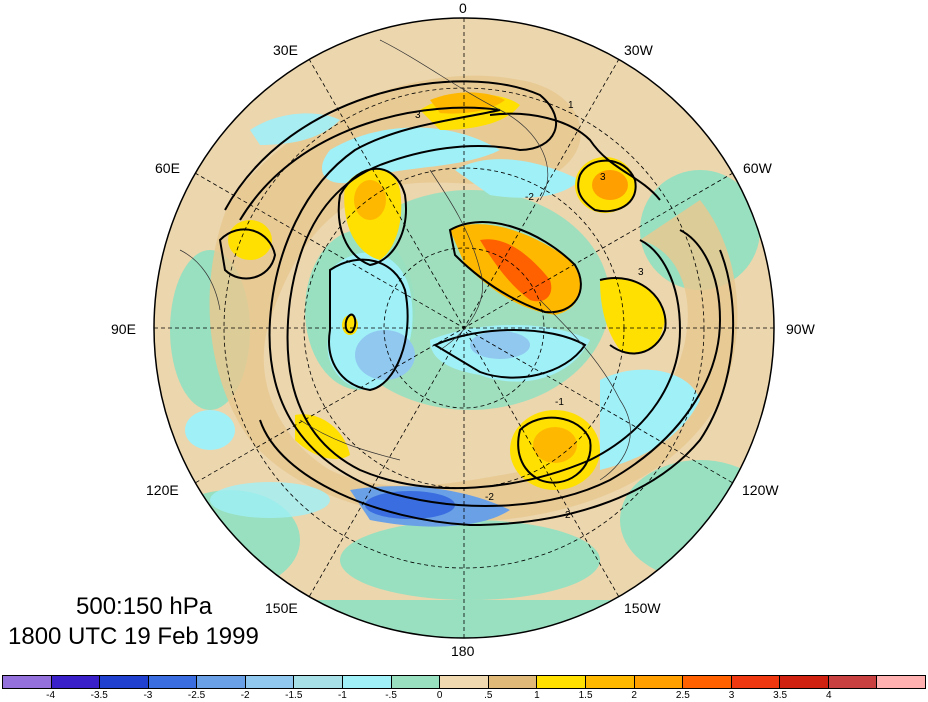 Image resolution: width=928 pixels, height=702 pixels. I want to click on colorbar-tick-label: 4, so click(828, 695).